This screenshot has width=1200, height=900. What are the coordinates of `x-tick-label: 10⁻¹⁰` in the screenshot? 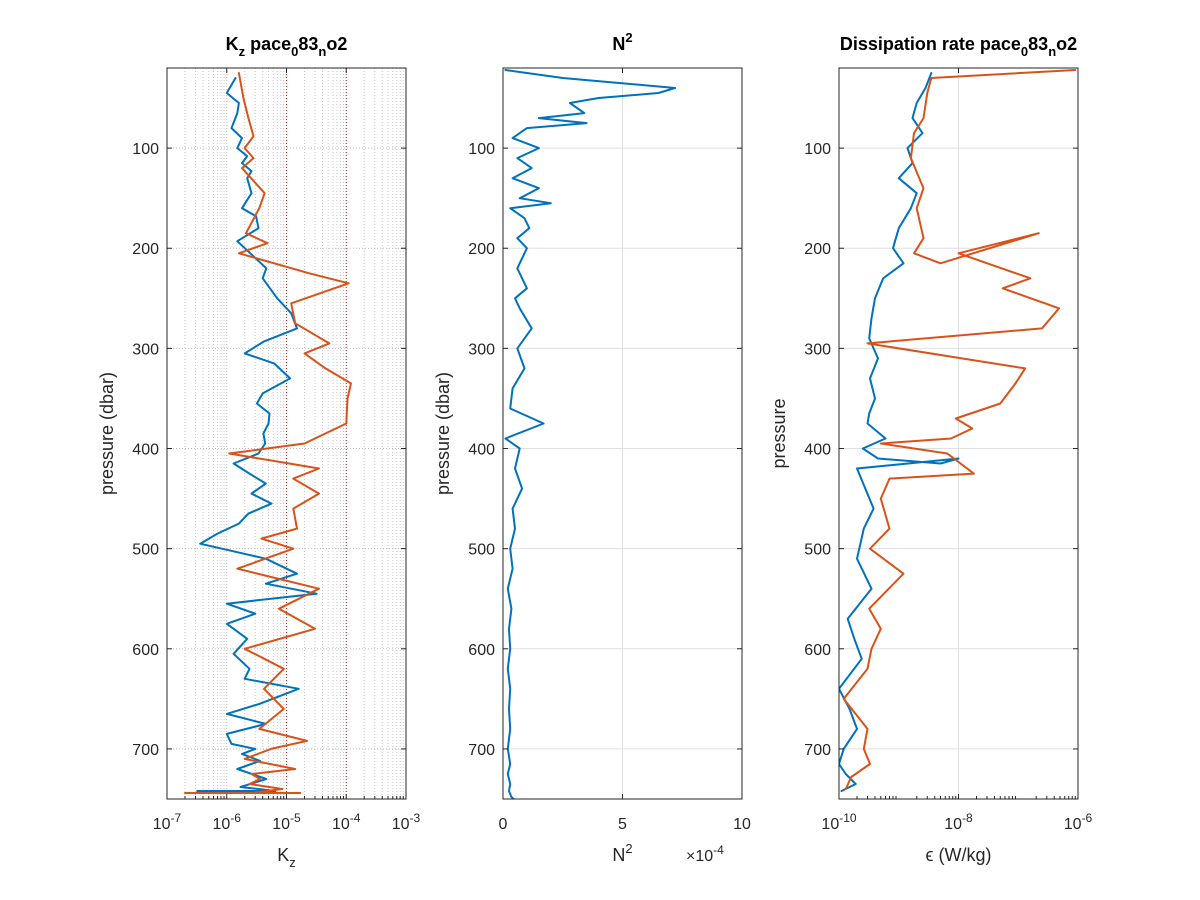 It's located at (838, 822).